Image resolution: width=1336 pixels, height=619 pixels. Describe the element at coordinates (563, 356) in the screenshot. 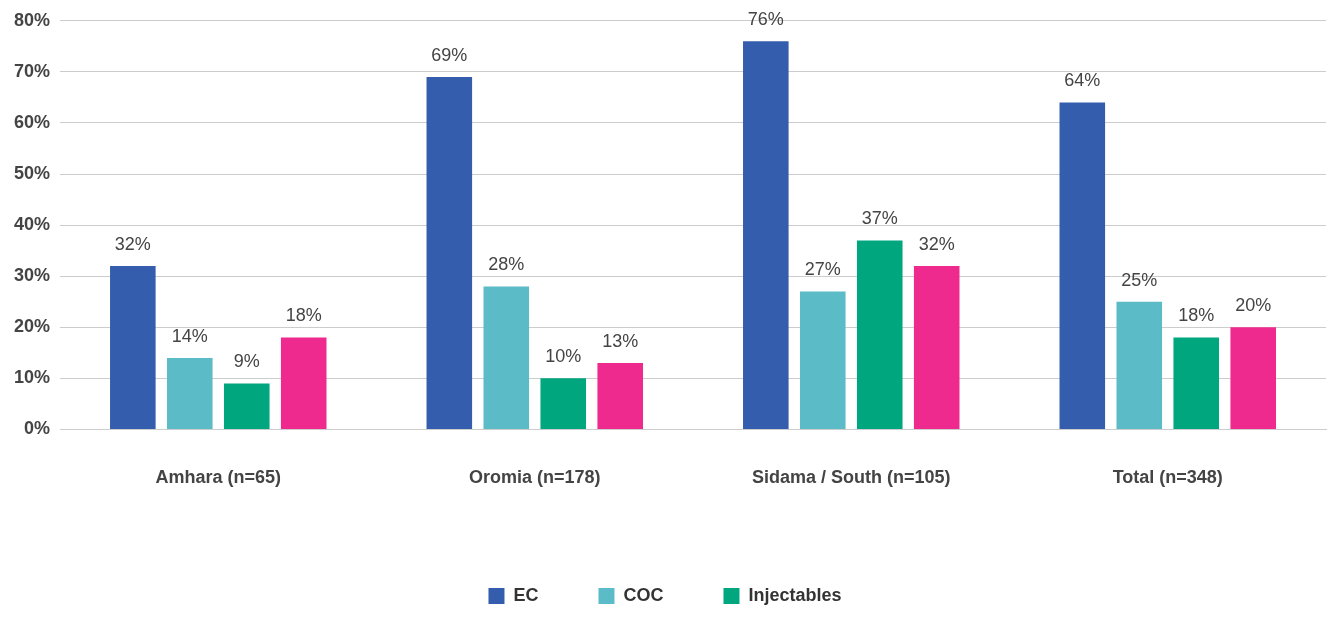

I see `data-label: 10%` at that location.